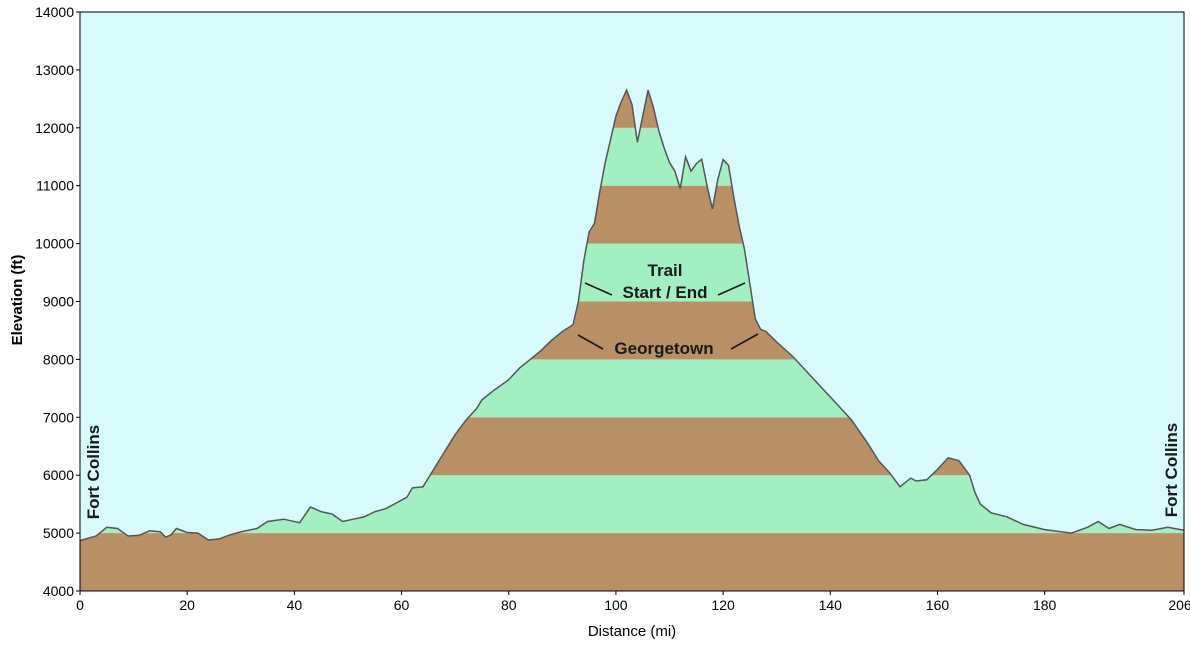  I want to click on annotation-georgetown: Georgetown, so click(663, 348).